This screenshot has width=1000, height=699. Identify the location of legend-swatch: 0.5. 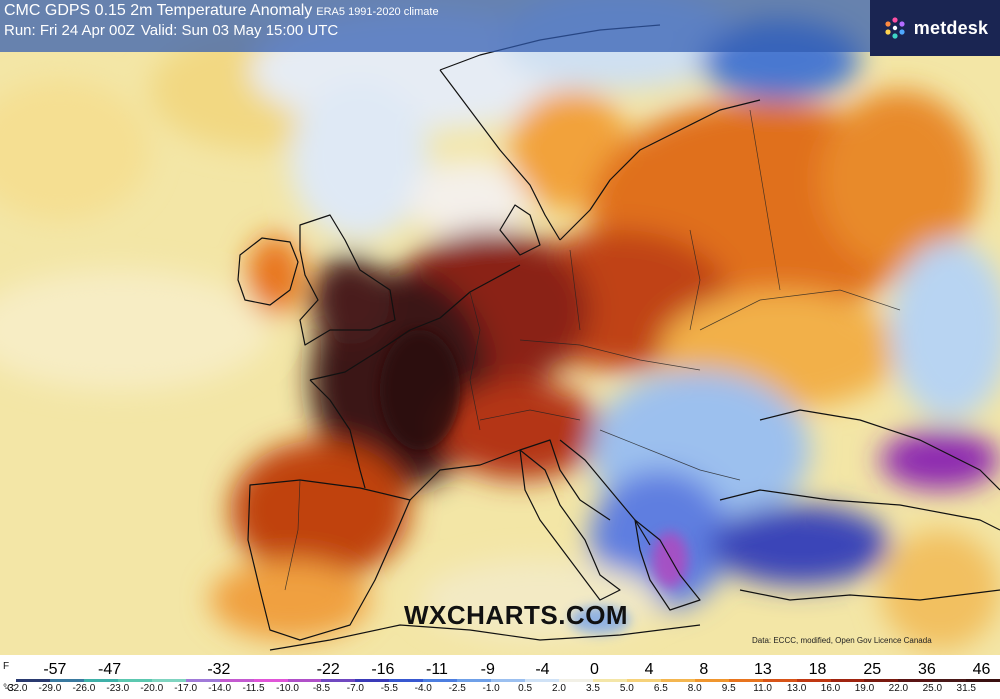
(538, 677).